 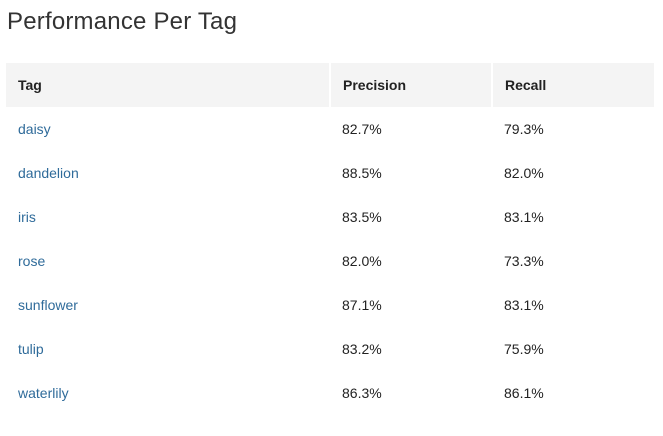 I want to click on recall-cell: 82.0%, so click(x=524, y=173).